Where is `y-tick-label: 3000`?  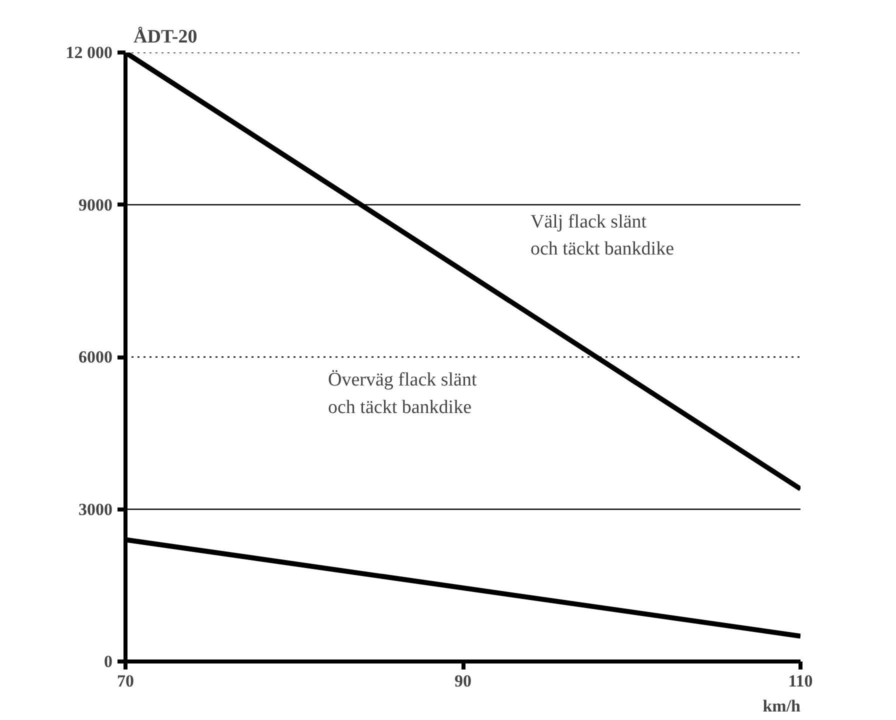 y-tick-label: 3000 is located at coordinates (95, 509).